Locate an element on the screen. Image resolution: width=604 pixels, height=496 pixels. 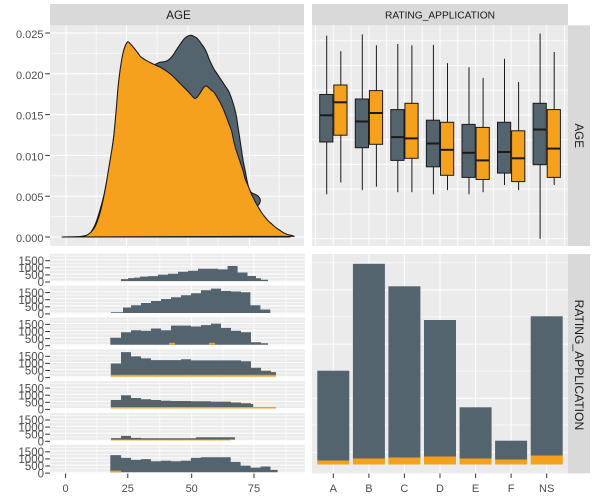
svg-text: E is located at coordinates (475, 489).